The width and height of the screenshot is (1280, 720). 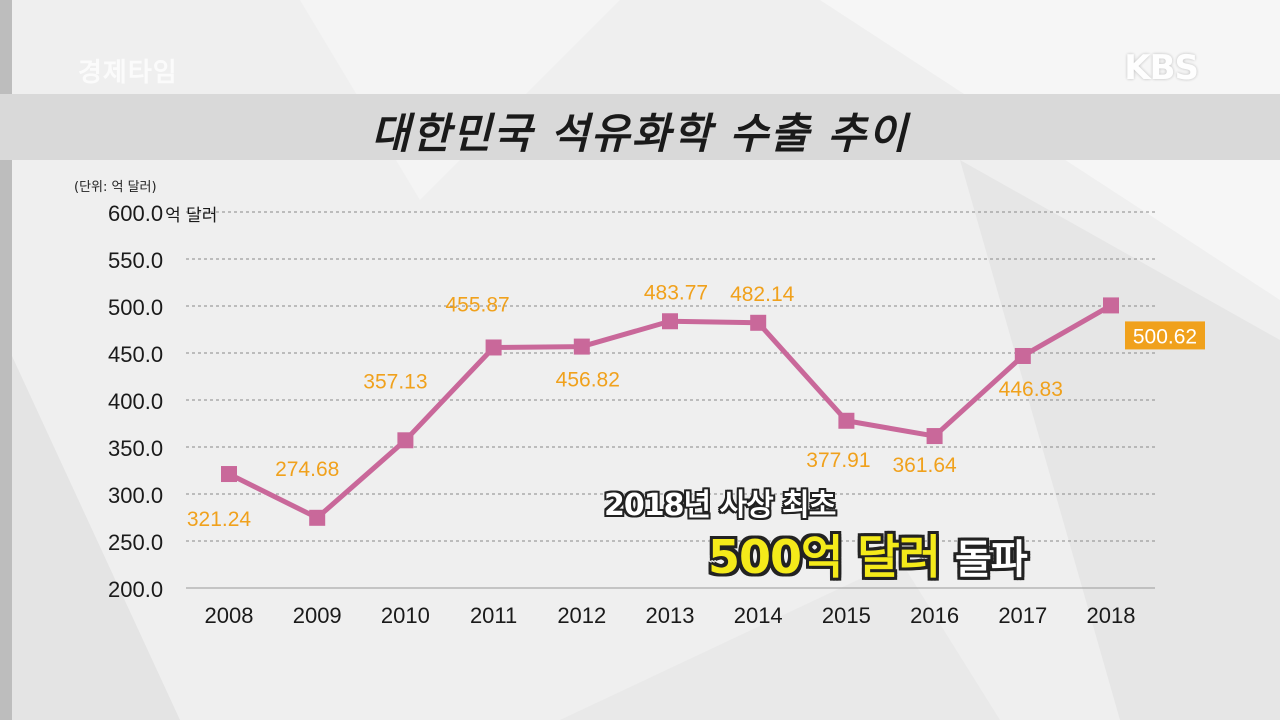 What do you see at coordinates (135, 307) in the screenshot?
I see `y-tick-label: 500.0` at bounding box center [135, 307].